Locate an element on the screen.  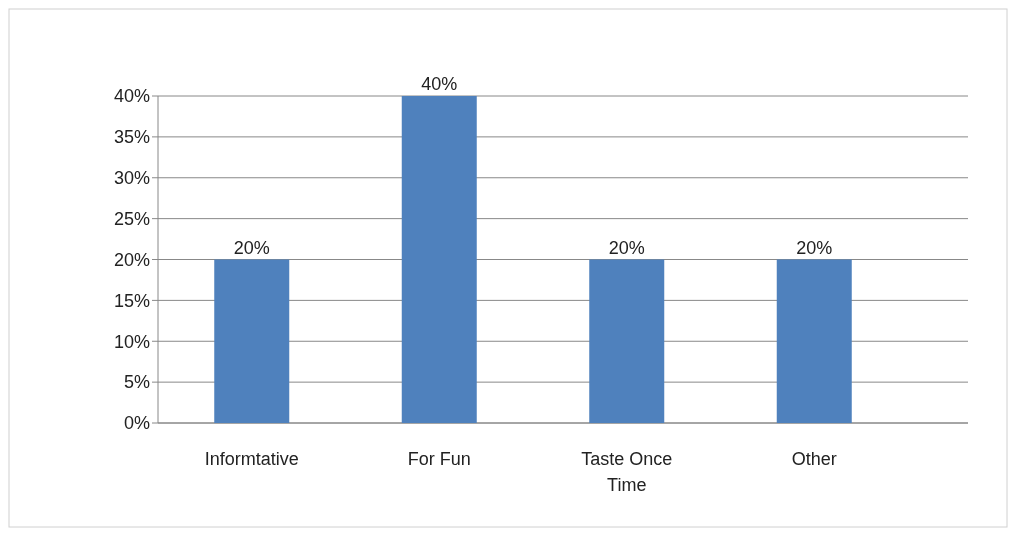
y-tick-label: 25% is located at coordinates (131, 218).